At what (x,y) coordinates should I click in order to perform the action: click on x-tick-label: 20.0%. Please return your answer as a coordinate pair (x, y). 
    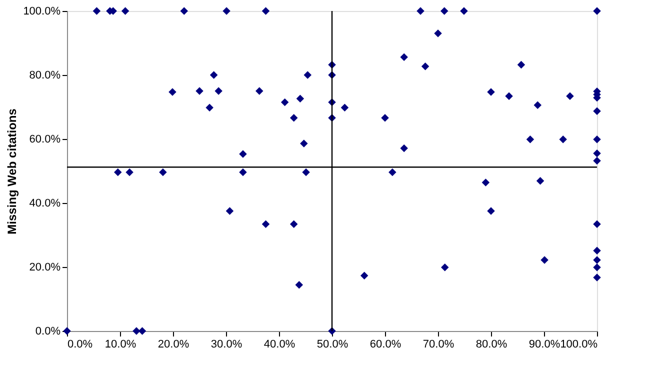
    Looking at the image, I should click on (174, 344).